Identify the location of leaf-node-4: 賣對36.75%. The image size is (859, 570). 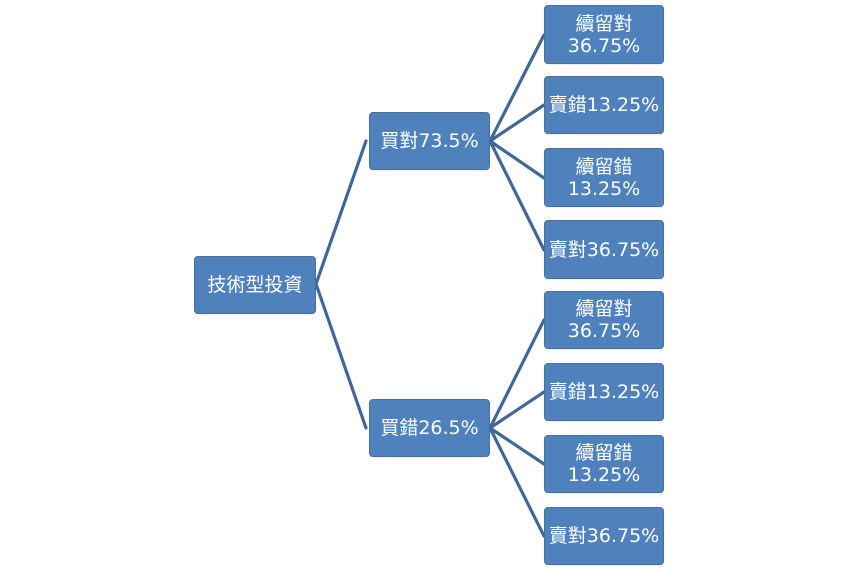
(604, 249).